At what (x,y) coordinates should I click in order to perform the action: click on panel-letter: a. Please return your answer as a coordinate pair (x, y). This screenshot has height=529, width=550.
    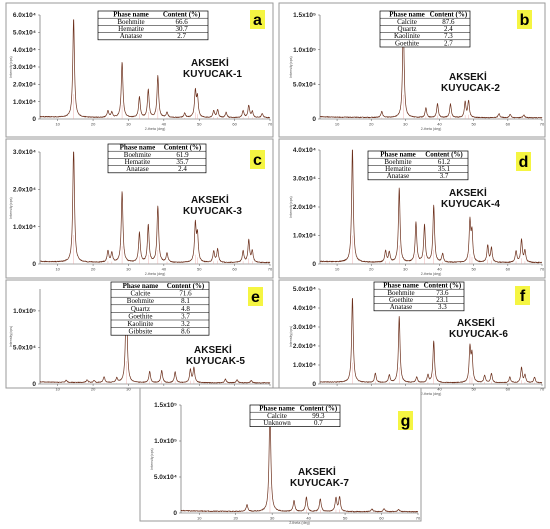
    Looking at the image, I should click on (257, 20).